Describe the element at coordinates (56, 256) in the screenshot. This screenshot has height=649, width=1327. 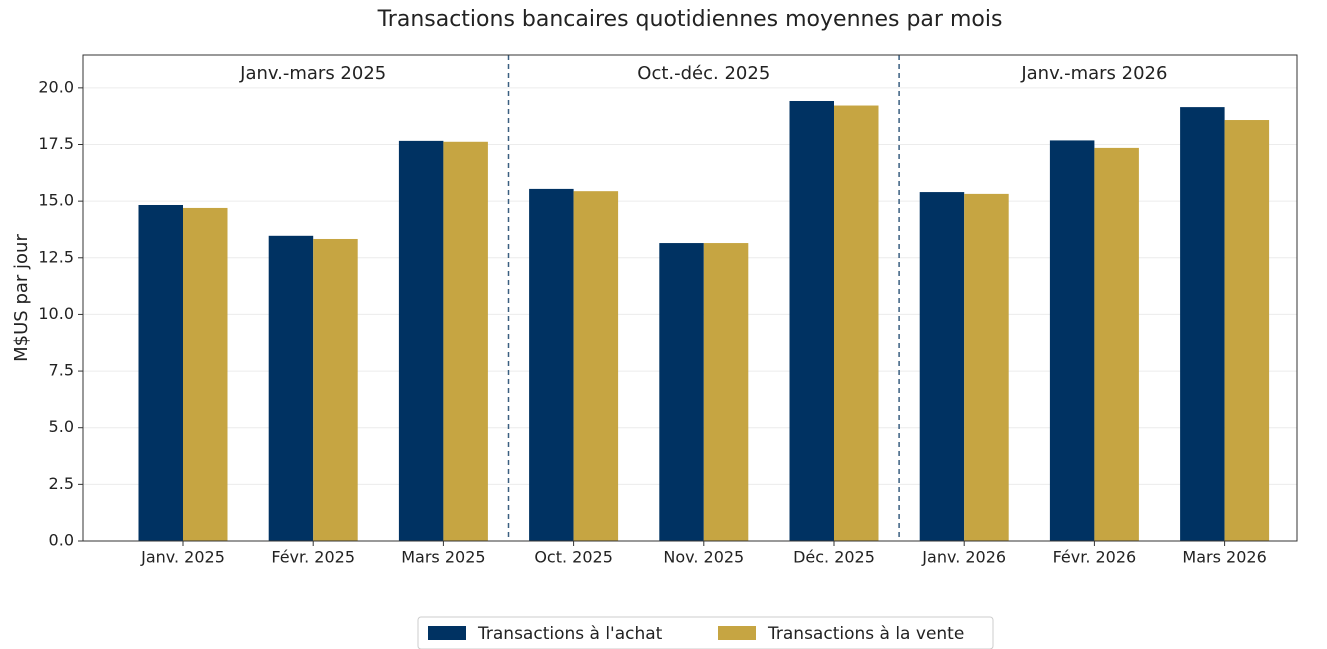
I see `y-tick-label: 12.5` at that location.